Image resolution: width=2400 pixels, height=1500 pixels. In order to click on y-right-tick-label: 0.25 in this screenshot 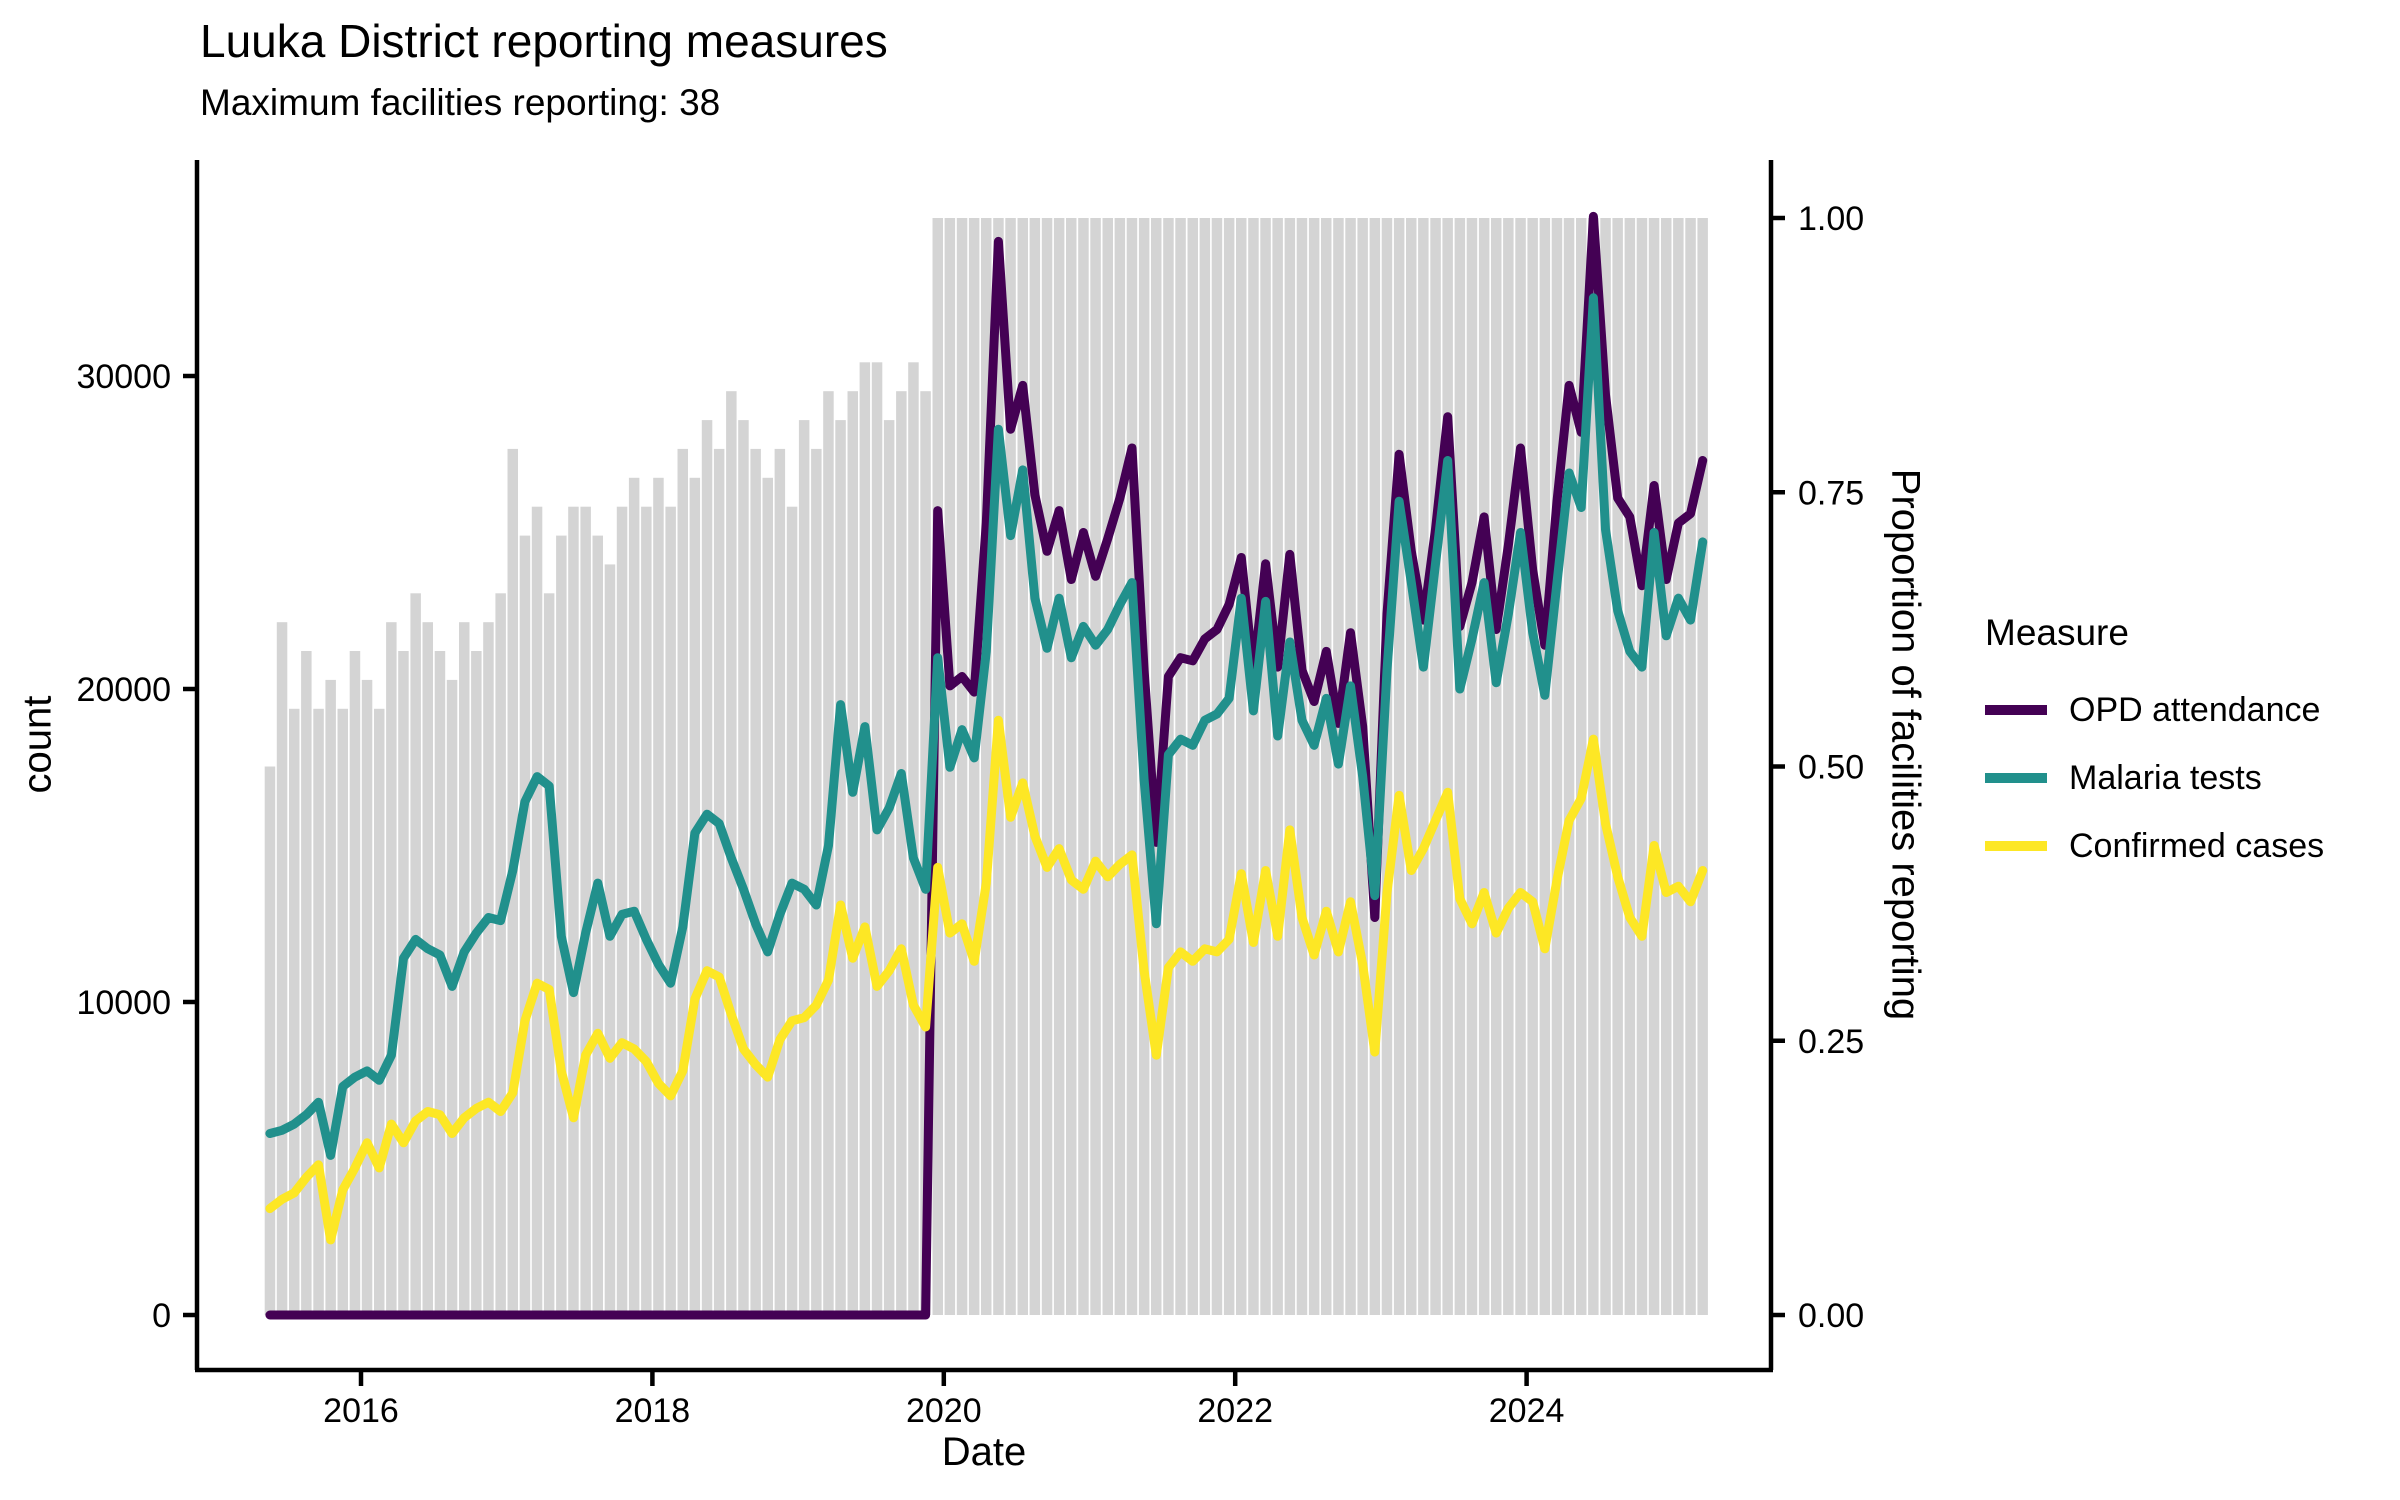, I will do `click(1831, 1042)`.